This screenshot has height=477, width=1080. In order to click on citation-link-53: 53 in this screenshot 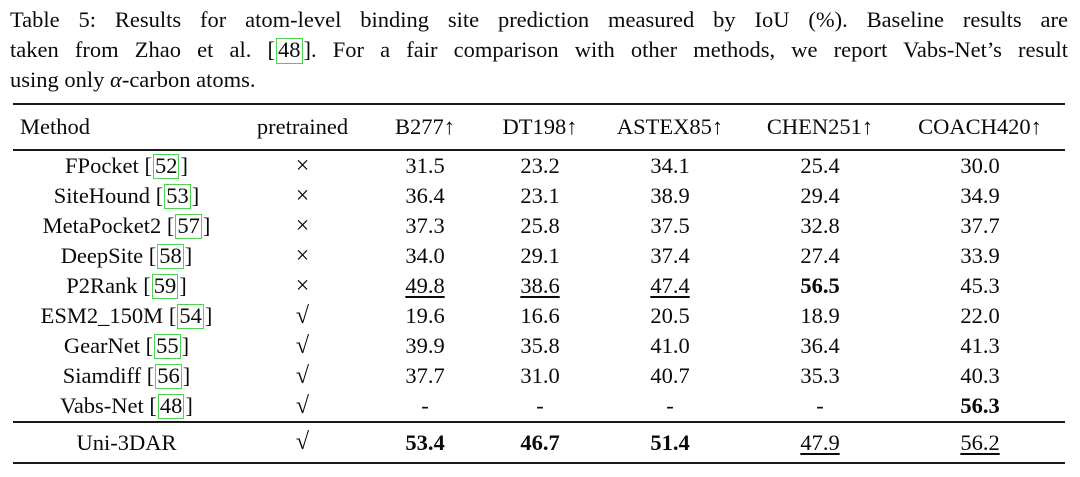, I will do `click(177, 196)`.